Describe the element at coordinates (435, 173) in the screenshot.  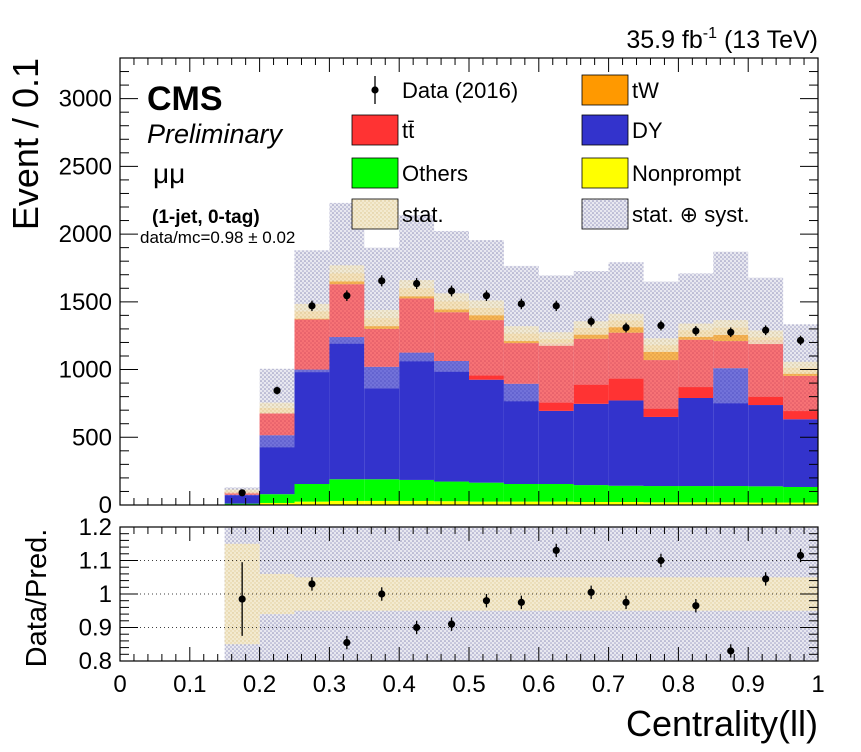
I see `legend-label: Others` at that location.